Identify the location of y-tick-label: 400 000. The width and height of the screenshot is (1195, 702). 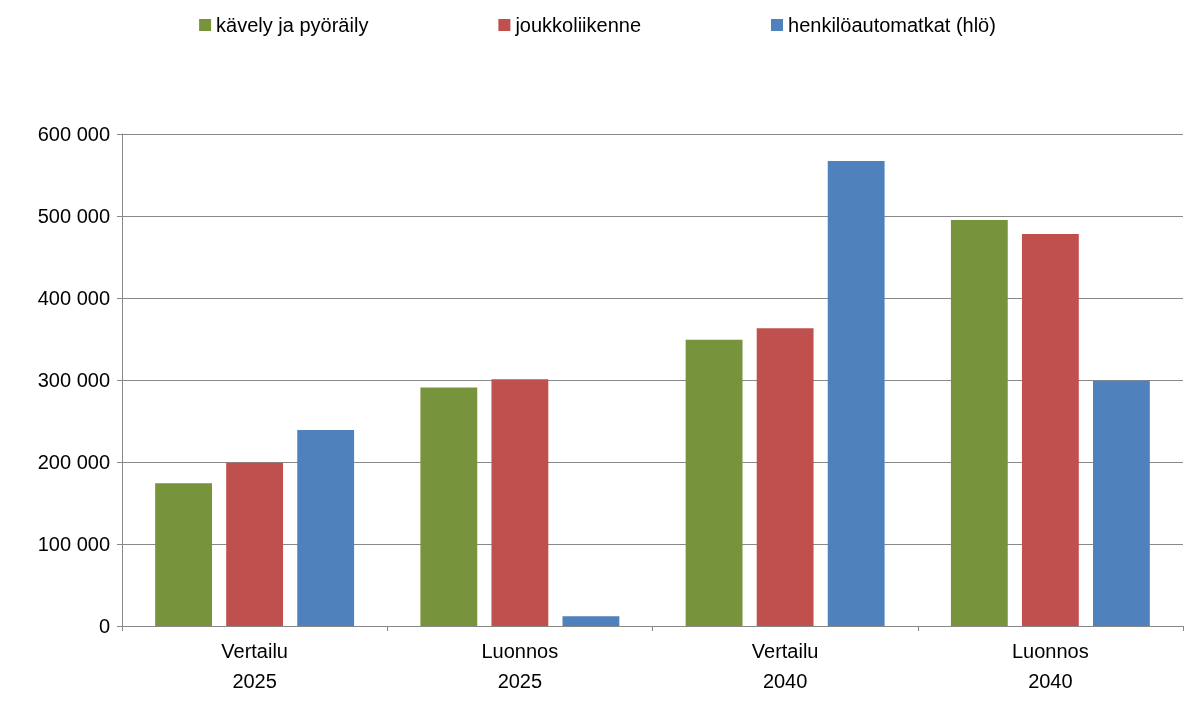
(73, 298).